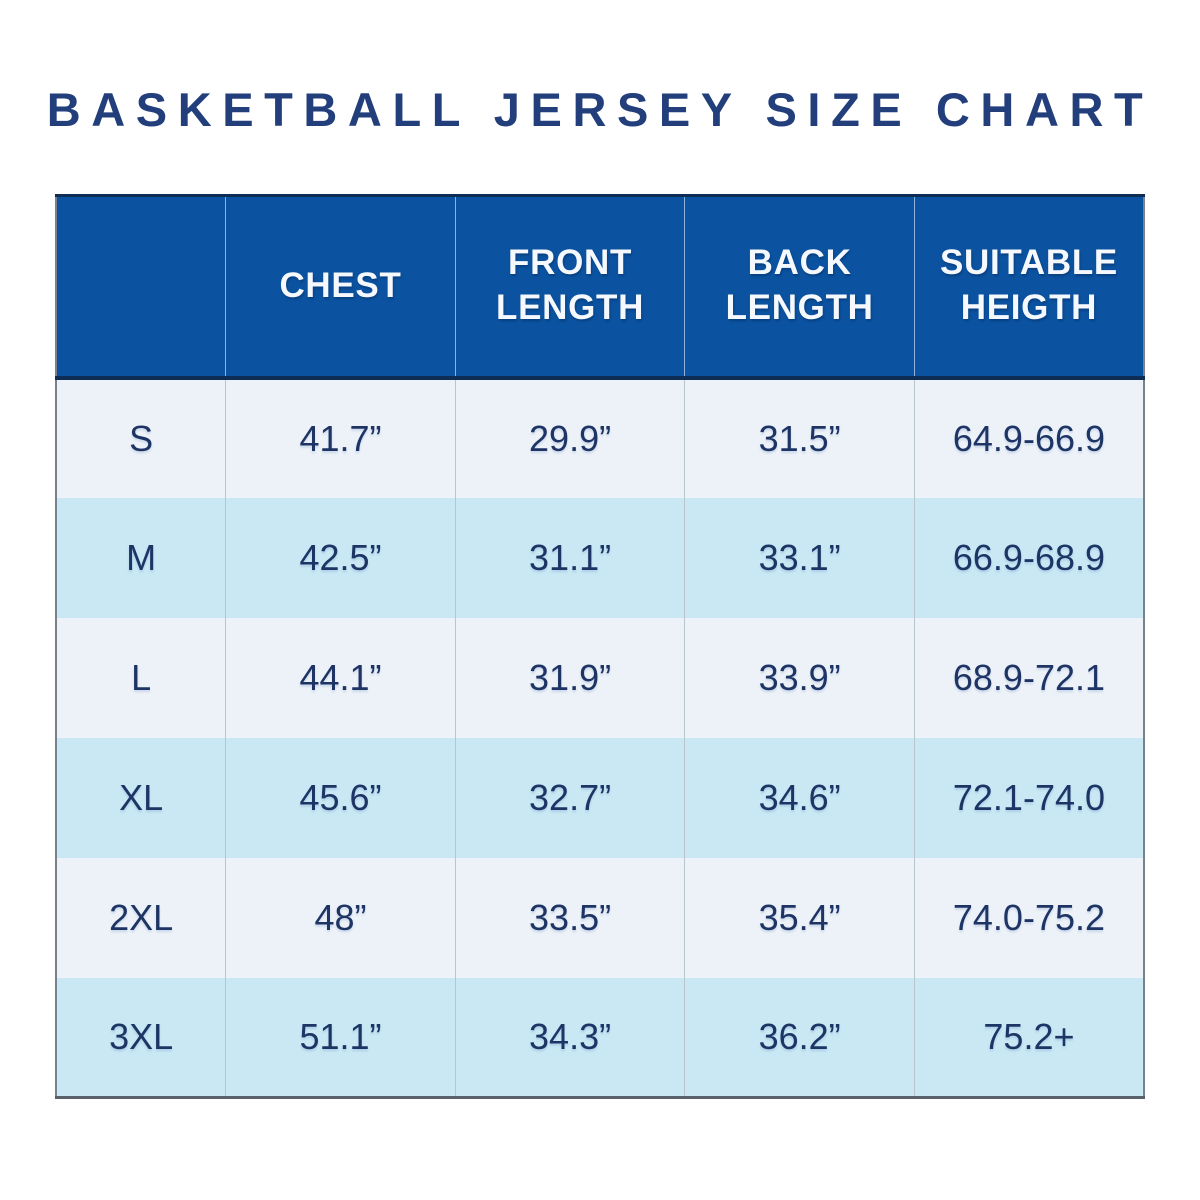  I want to click on front-length-value: 32.7”, so click(570, 797).